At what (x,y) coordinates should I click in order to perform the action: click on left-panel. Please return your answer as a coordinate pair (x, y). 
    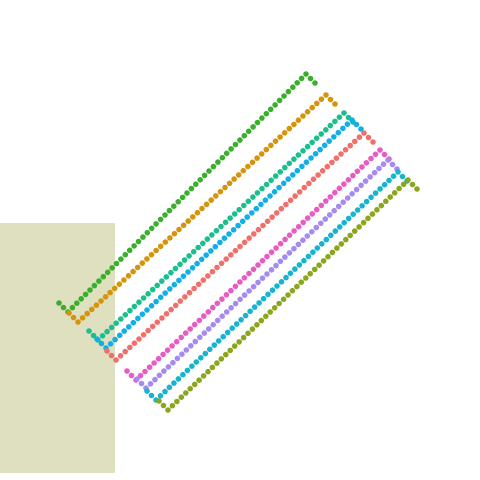
    Looking at the image, I should click on (57, 348).